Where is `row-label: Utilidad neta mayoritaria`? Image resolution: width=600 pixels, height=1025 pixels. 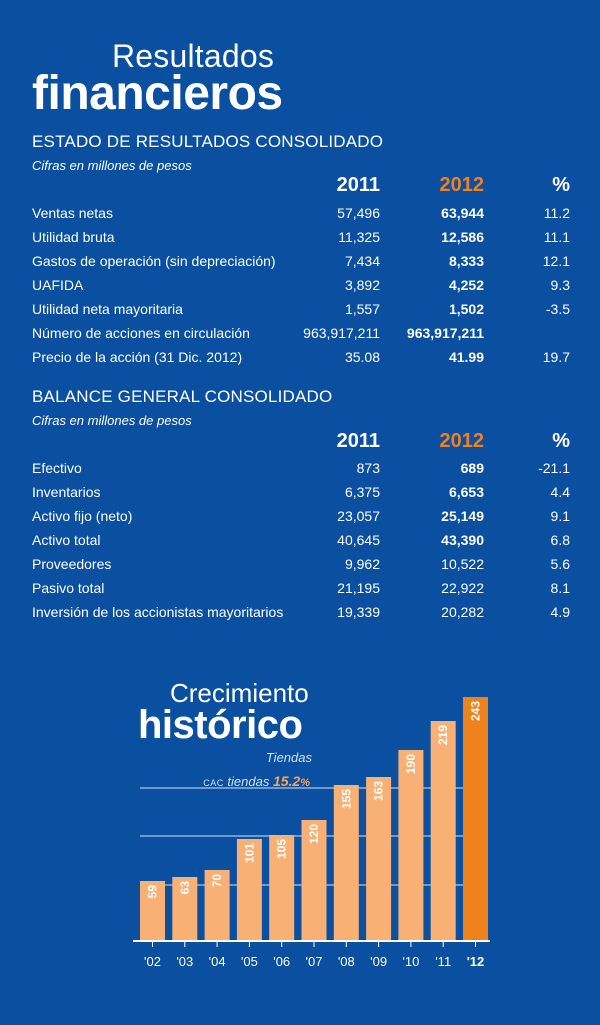 row-label: Utilidad neta mayoritaria is located at coordinates (107, 309).